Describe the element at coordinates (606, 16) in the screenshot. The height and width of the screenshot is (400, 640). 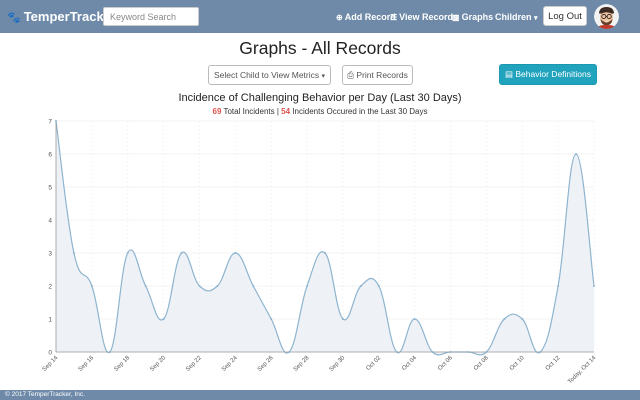
I see `avatar` at that location.